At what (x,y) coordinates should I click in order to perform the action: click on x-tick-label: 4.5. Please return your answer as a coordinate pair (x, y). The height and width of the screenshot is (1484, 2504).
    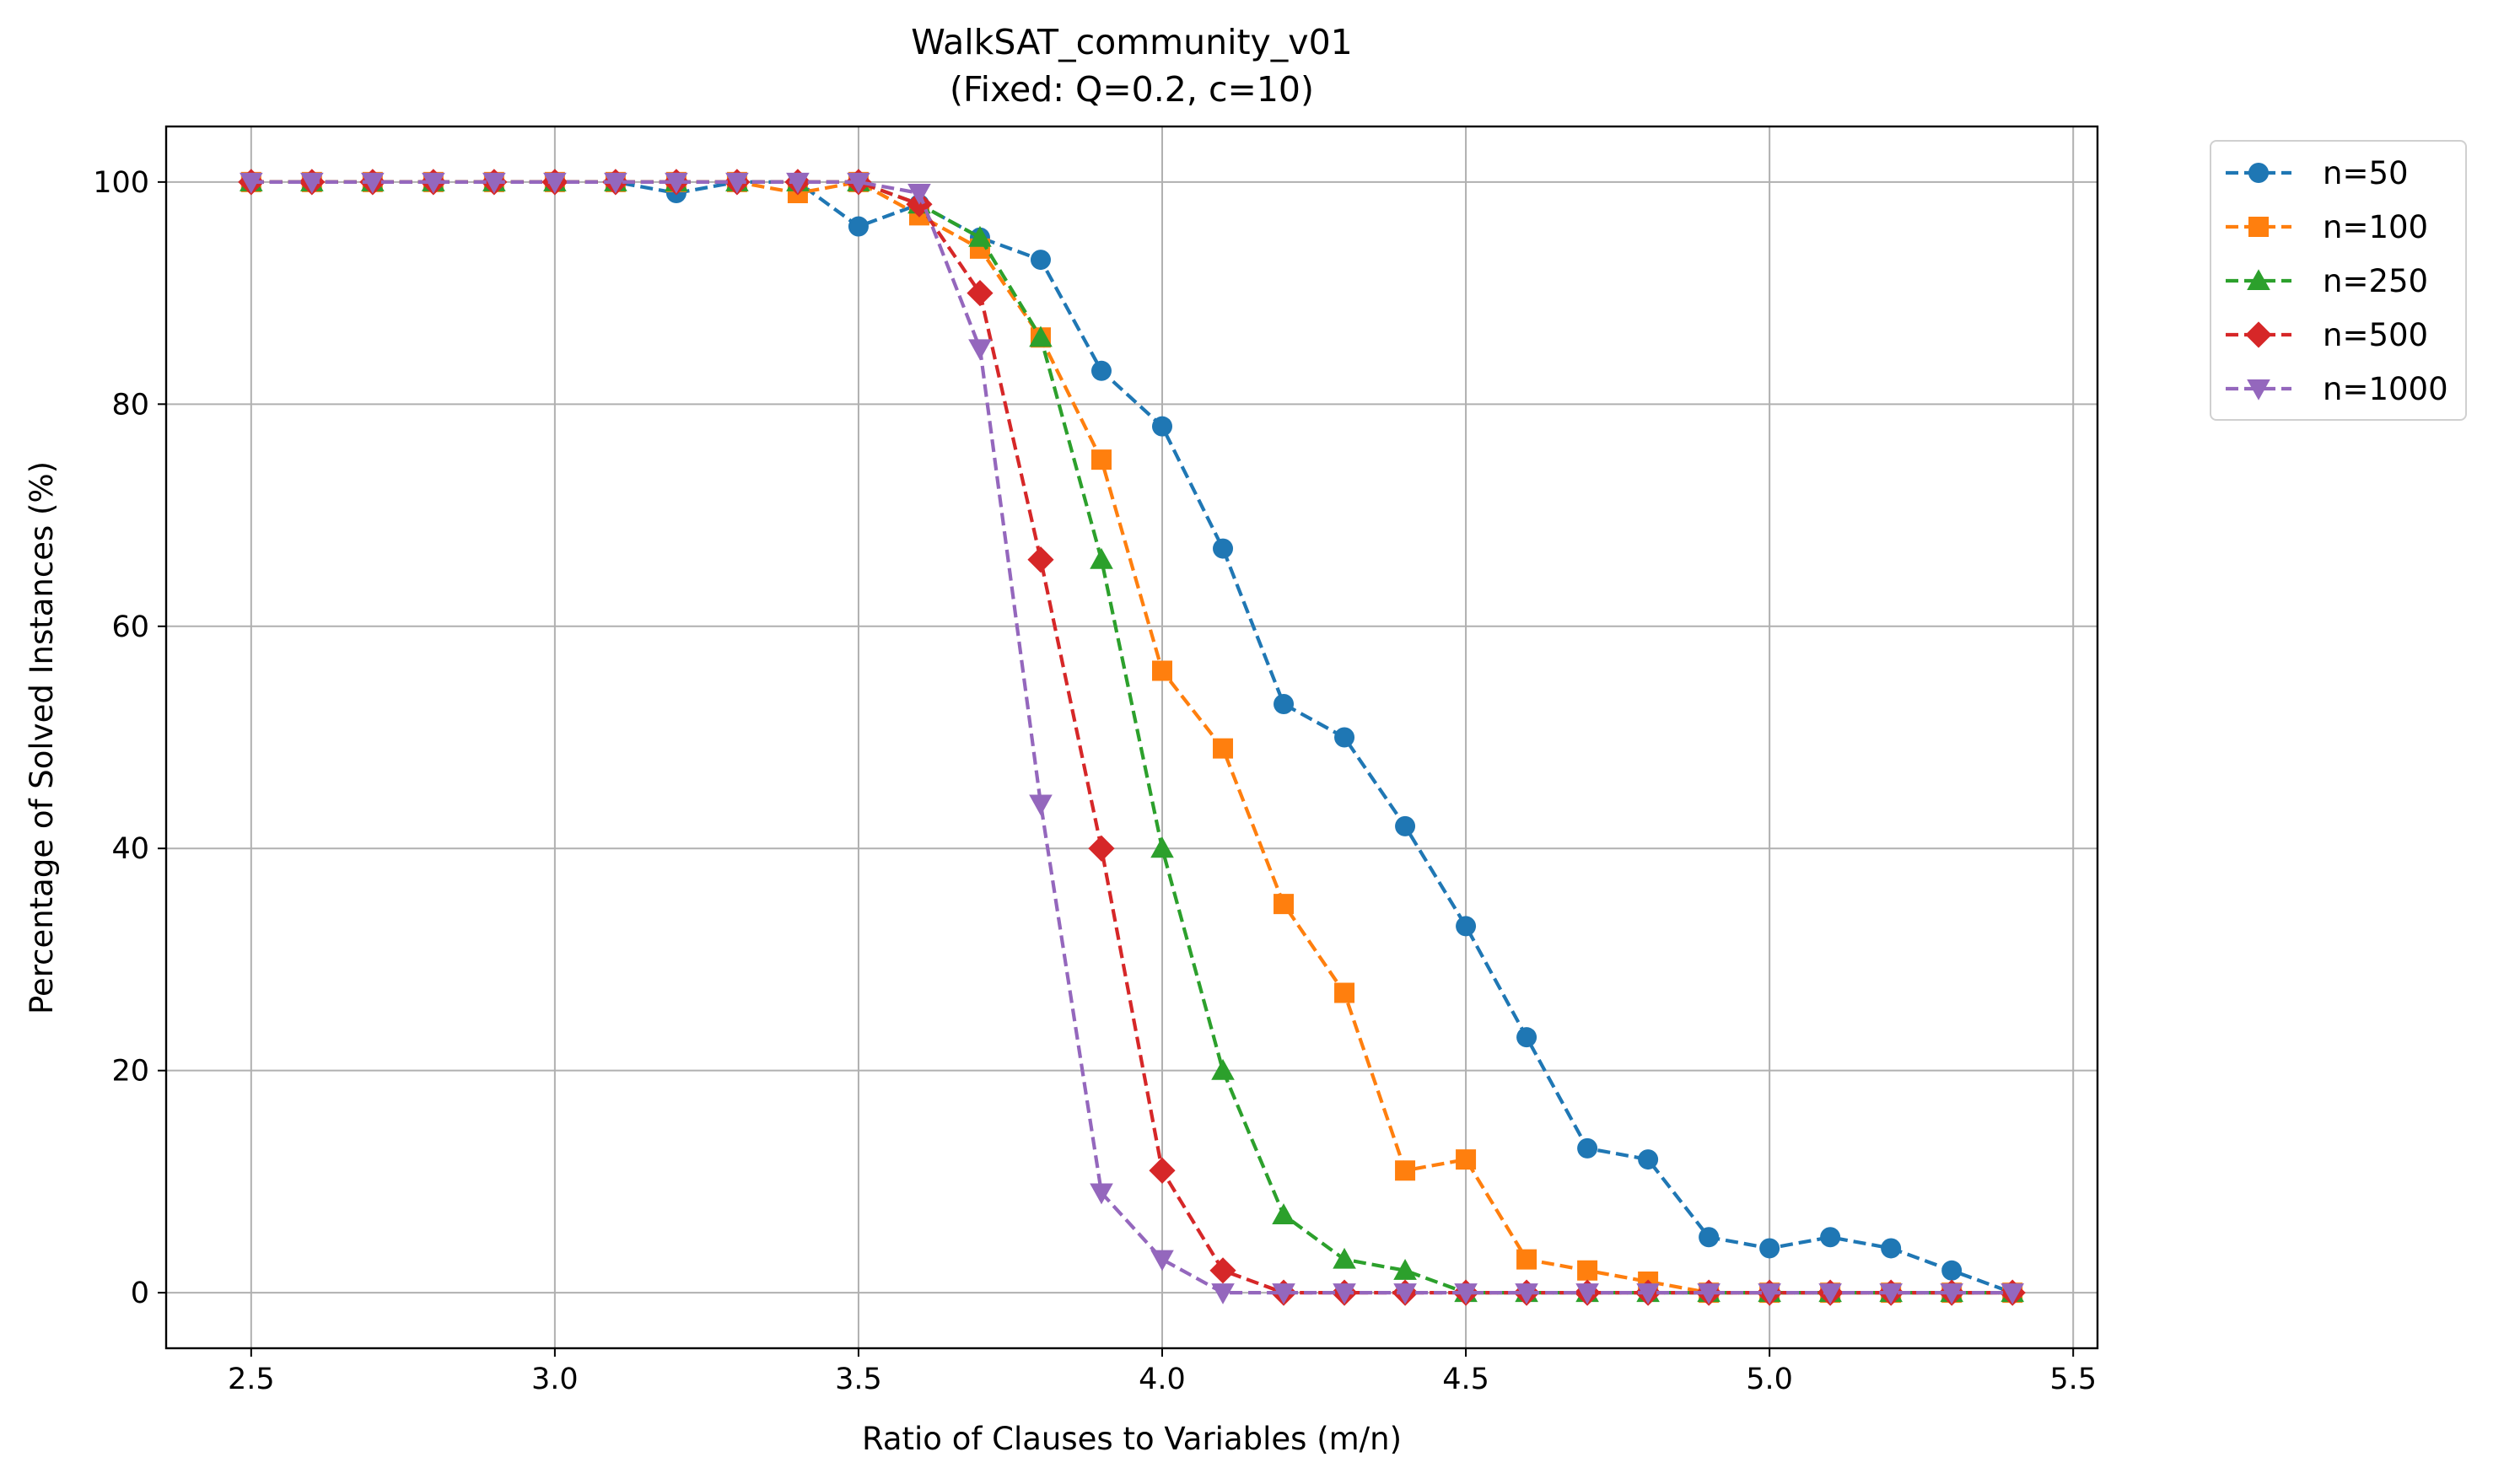
    Looking at the image, I should click on (1465, 1379).